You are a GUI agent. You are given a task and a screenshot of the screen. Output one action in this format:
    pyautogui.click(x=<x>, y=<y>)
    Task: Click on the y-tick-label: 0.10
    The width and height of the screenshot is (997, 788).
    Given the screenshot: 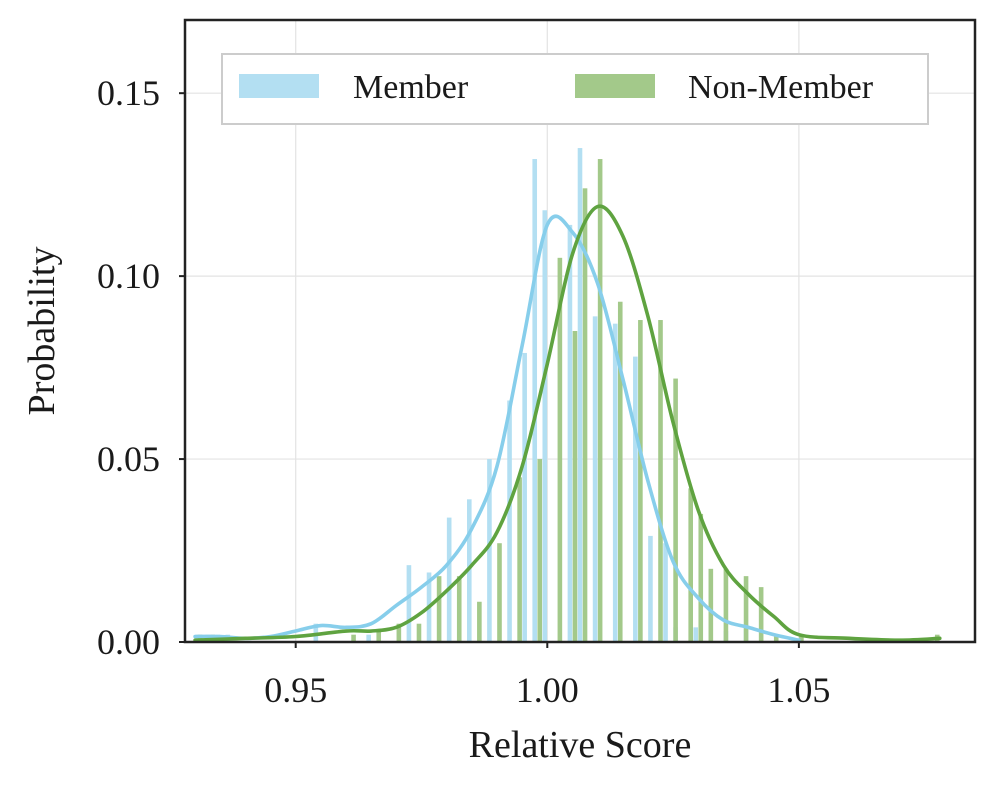 What is the action you would take?
    pyautogui.click(x=128, y=276)
    